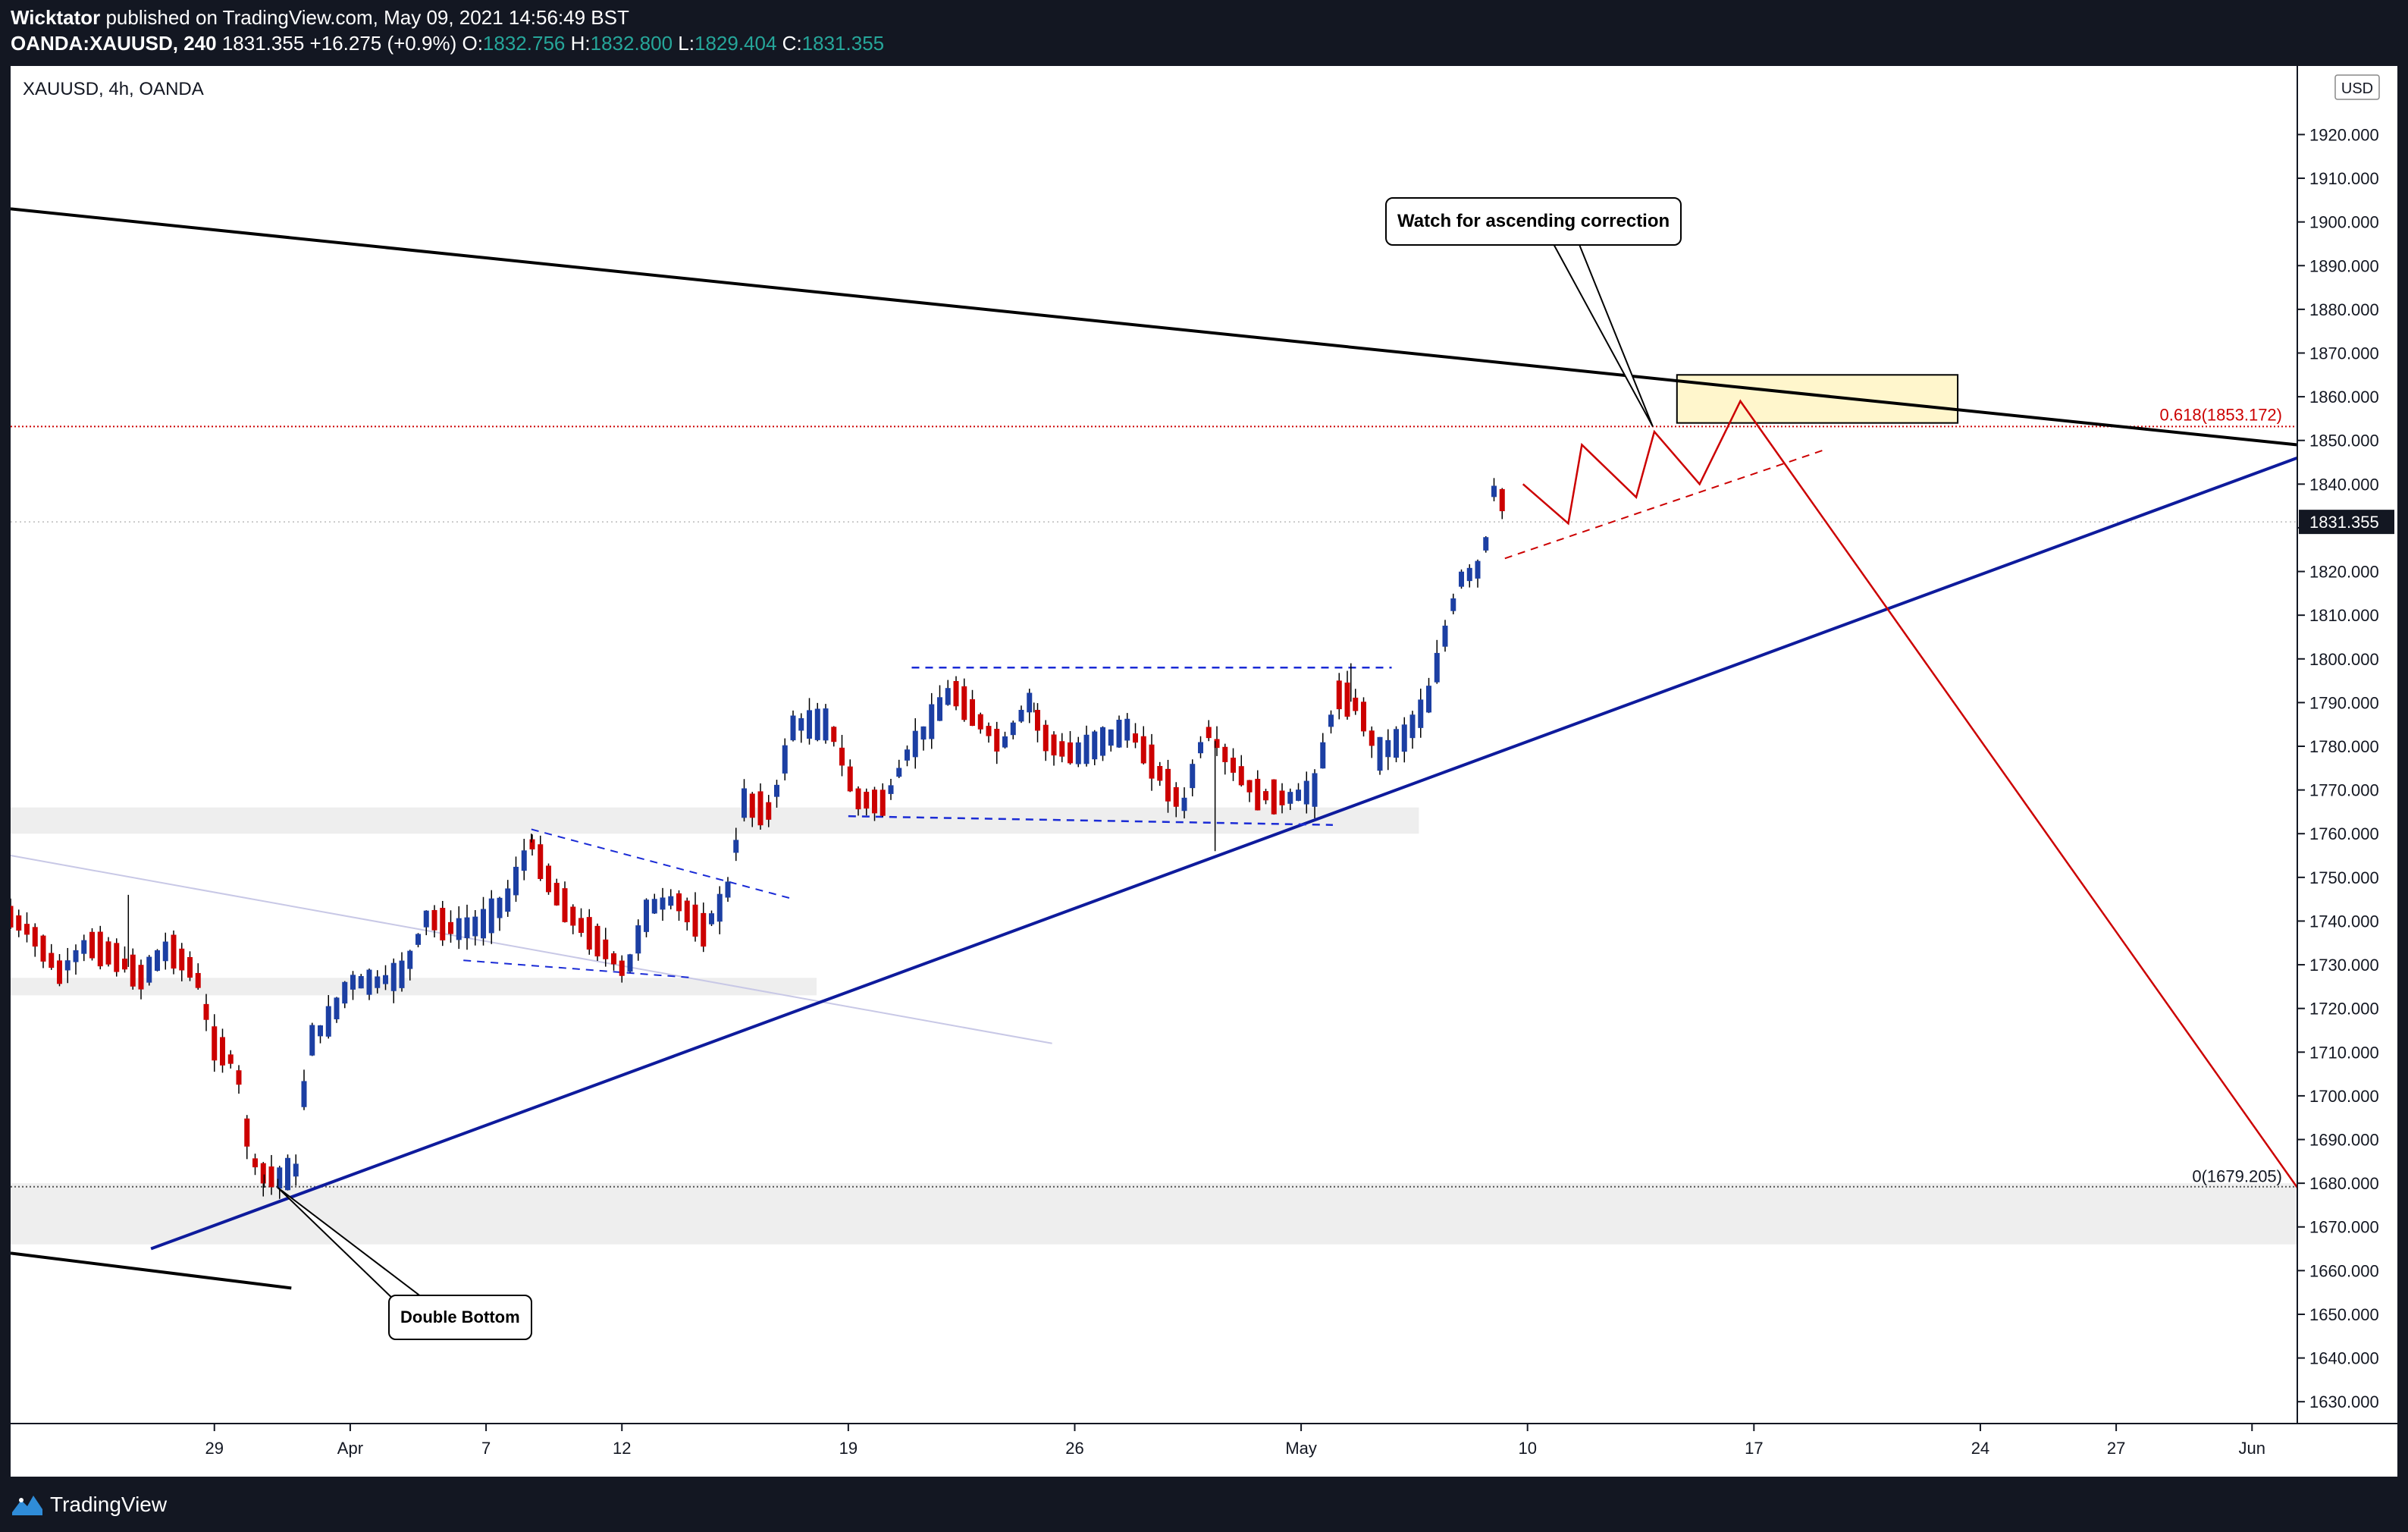 The width and height of the screenshot is (2408, 1532). What do you see at coordinates (2344, 1140) in the screenshot?
I see `y-tick-label: 1690.000` at bounding box center [2344, 1140].